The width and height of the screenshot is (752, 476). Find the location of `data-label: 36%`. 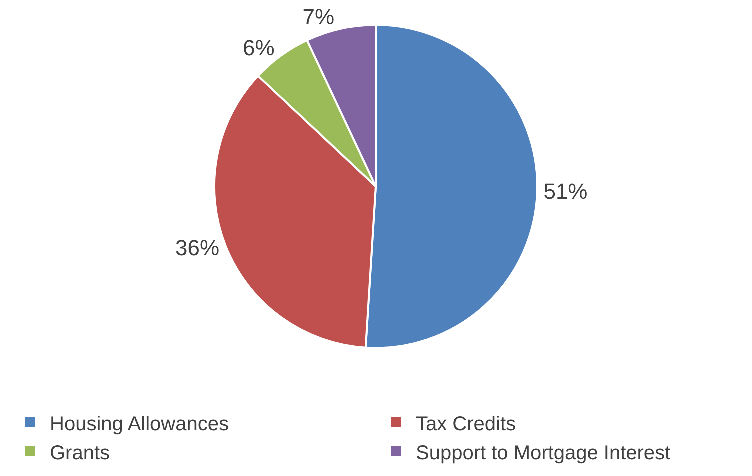

data-label: 36% is located at coordinates (198, 247).